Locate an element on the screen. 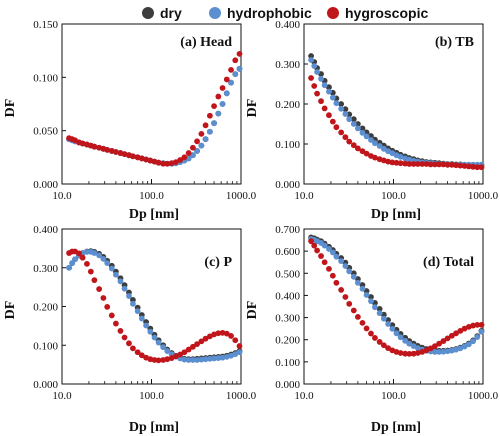  legend: dry hydrophobic hygroscopic is located at coordinates (285, 13).